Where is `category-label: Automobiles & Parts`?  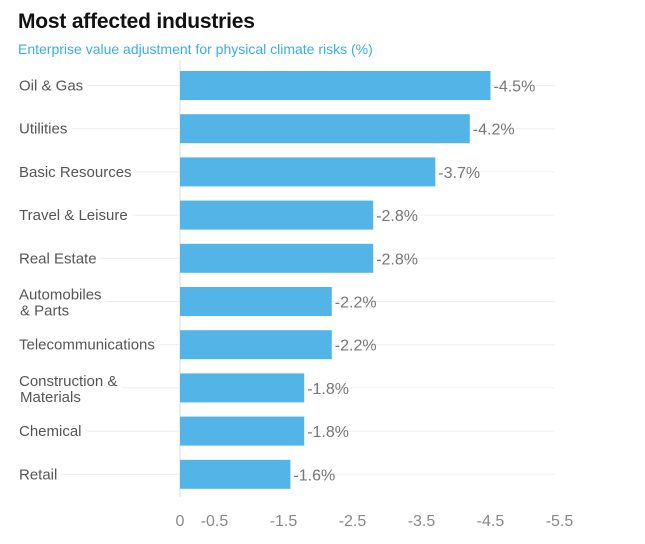
category-label: Automobiles & Parts is located at coordinates (60, 303).